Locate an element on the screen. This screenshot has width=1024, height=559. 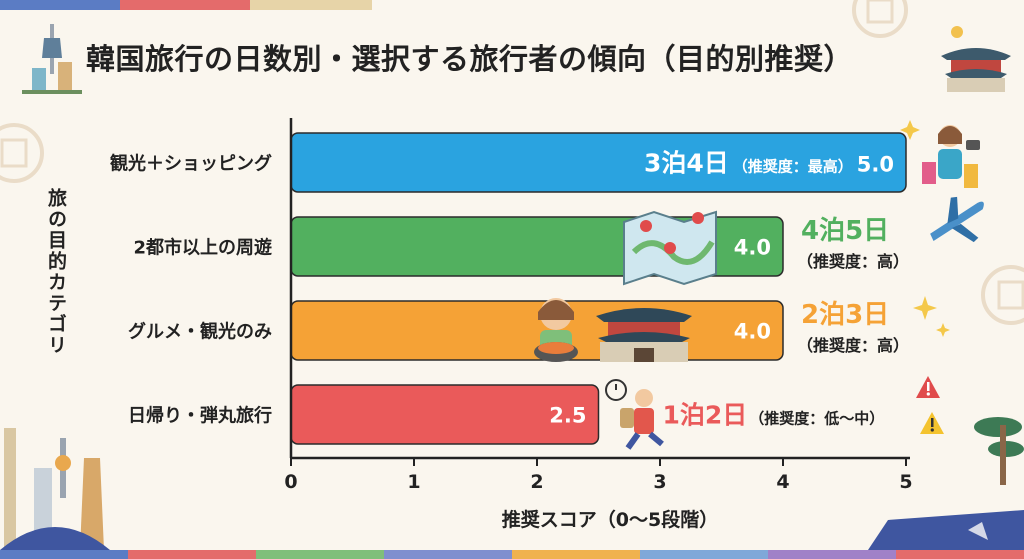
pine-tree-icon is located at coordinates (999, 451).